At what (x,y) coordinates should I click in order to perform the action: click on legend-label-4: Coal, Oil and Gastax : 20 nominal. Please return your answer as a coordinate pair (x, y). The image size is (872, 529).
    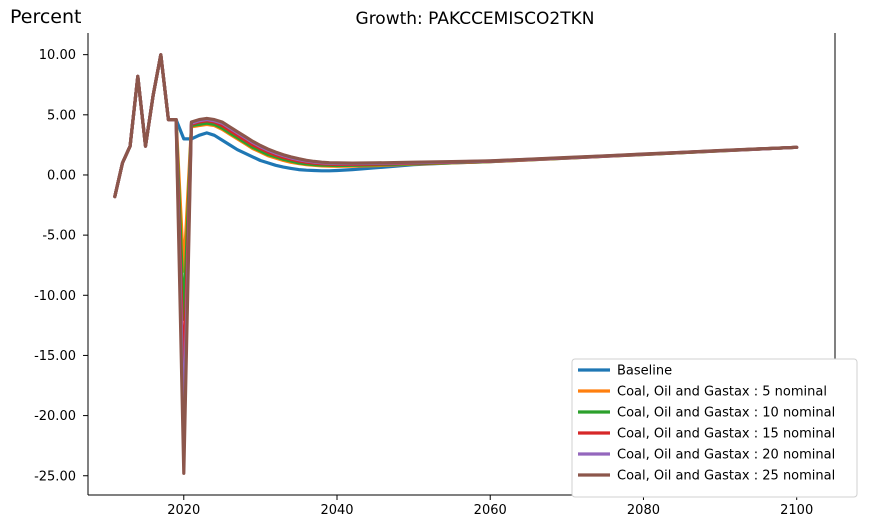
    Looking at the image, I should click on (726, 455).